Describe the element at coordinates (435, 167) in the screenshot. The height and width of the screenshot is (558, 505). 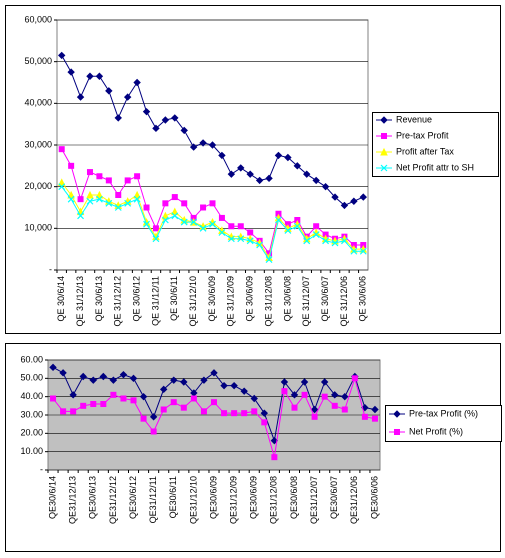
I see `legend-label: Net Profit attr to SH` at that location.